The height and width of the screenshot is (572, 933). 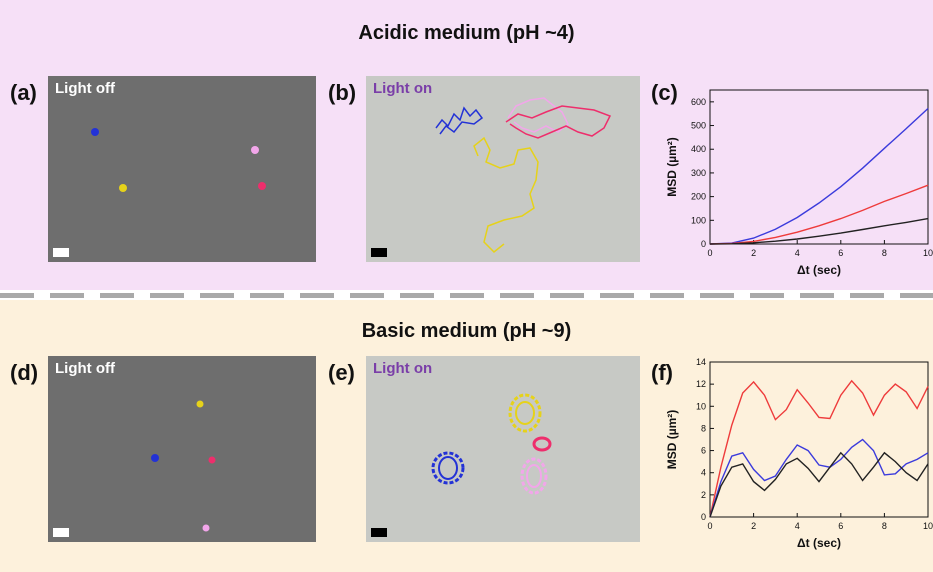 I want to click on y-tick-label: 14, so click(x=701, y=362).